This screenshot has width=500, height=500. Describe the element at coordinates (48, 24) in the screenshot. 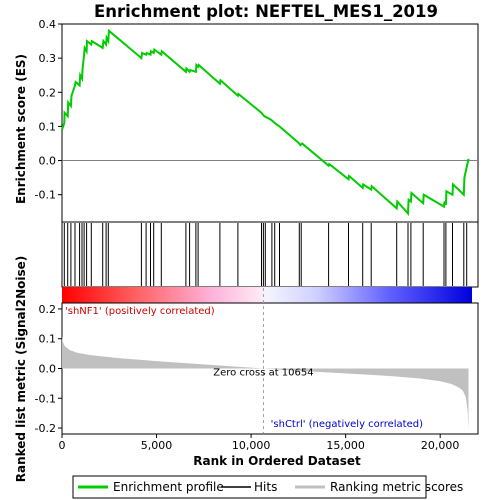

I see `es-y-tick-label: 0.4` at that location.